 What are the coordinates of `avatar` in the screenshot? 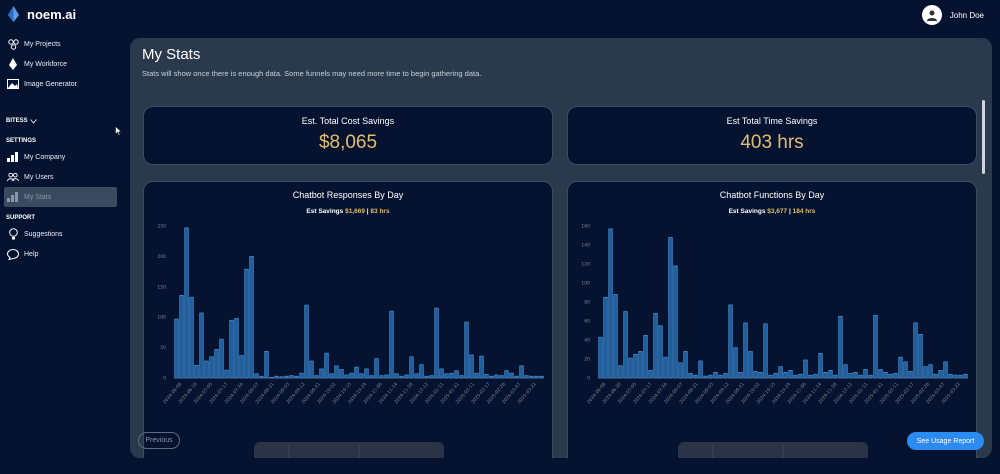 It's located at (931, 15).